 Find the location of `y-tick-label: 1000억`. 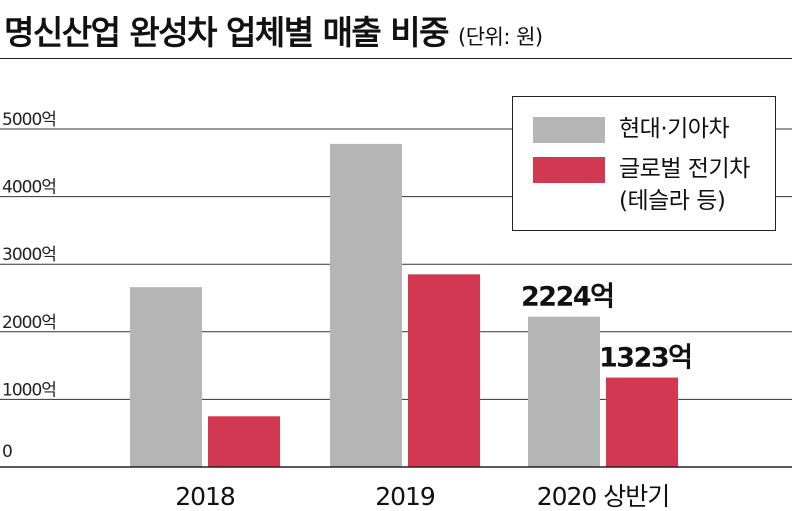

y-tick-label: 1000억 is located at coordinates (29, 390).